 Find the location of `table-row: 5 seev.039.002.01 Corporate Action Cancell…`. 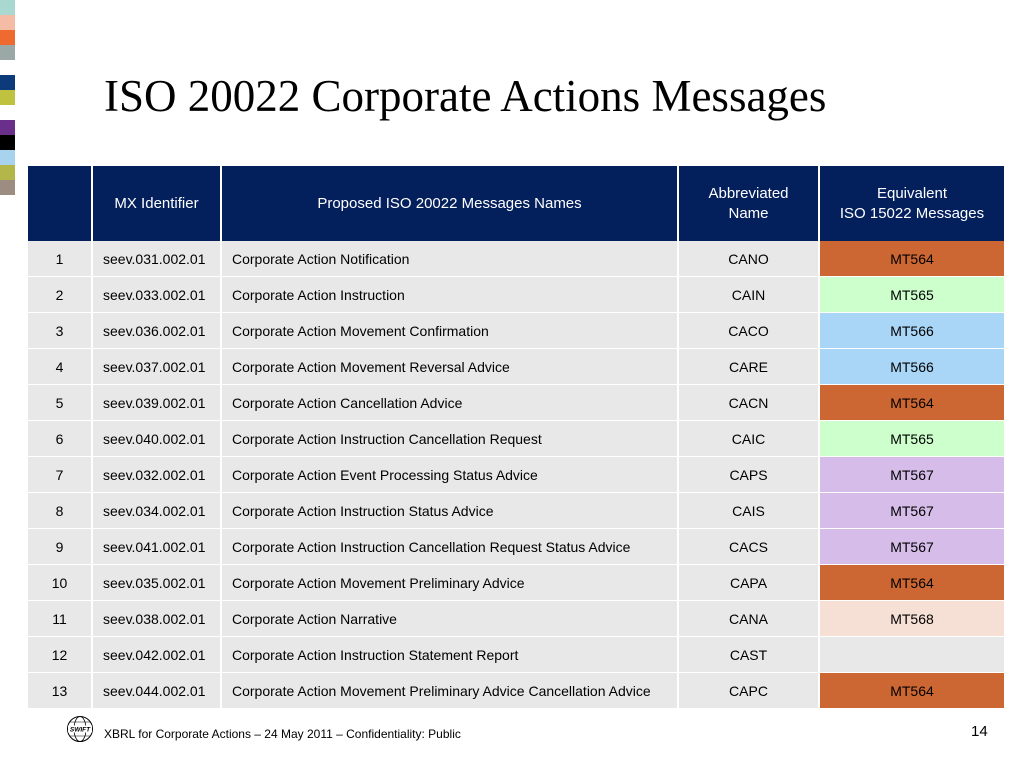

table-row: 5 seev.039.002.01 Corporate Action Cancell… is located at coordinates (516, 402).